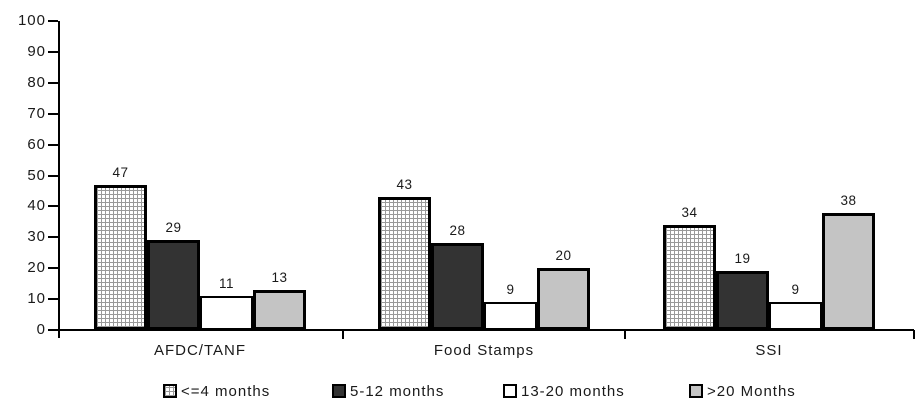 This screenshot has width=924, height=411. I want to click on bar-4-months-ssi, so click(689, 277).